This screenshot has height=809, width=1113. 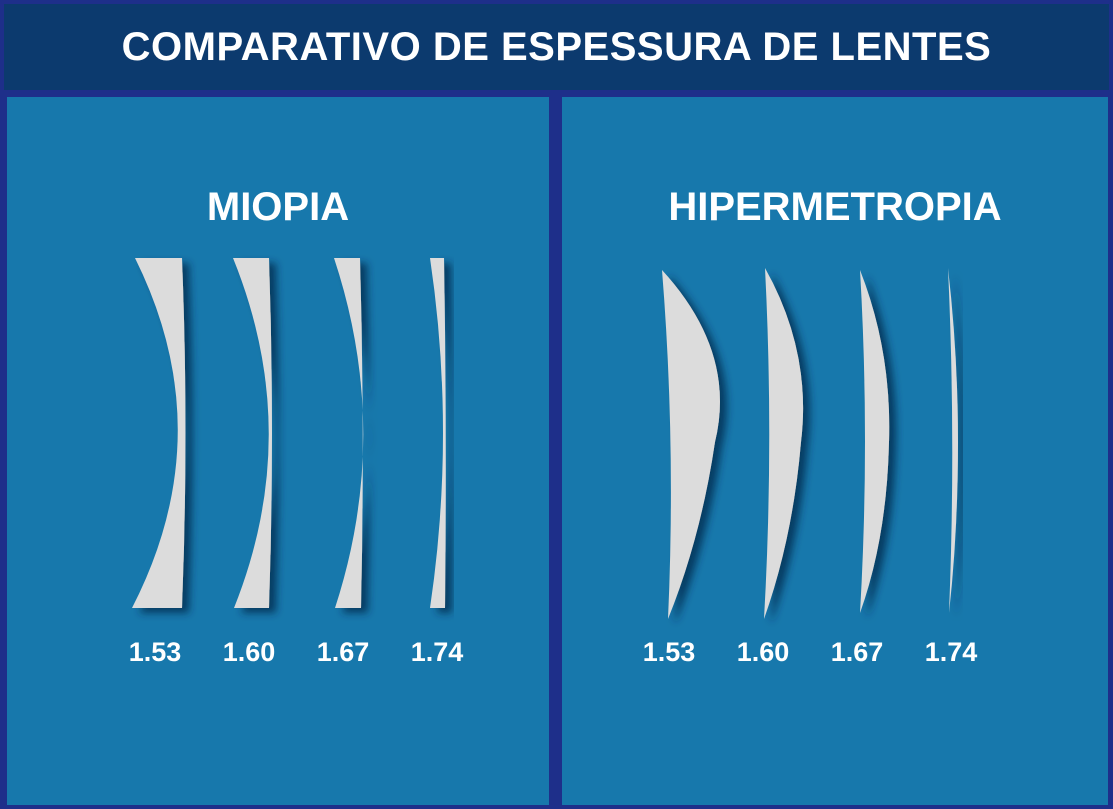 What do you see at coordinates (857, 652) in the screenshot?
I see `hyperopia-label-3: 1.67` at bounding box center [857, 652].